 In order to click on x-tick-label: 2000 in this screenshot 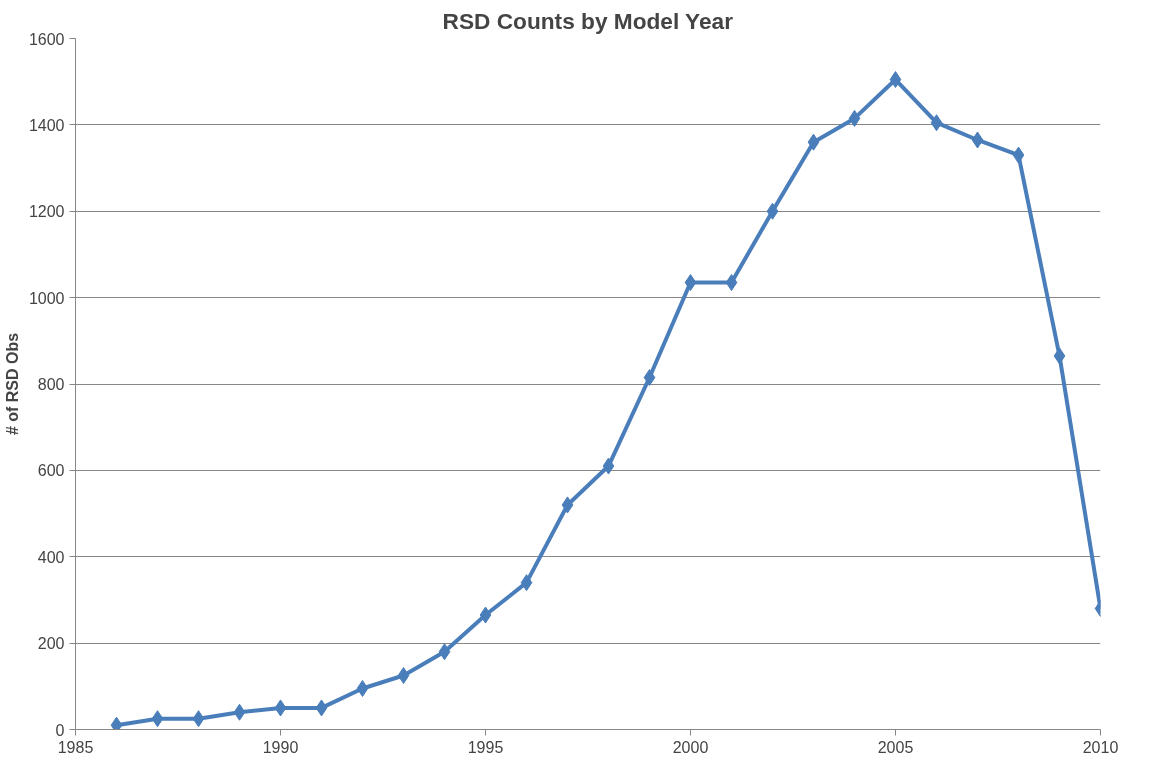, I will do `click(690, 747)`.